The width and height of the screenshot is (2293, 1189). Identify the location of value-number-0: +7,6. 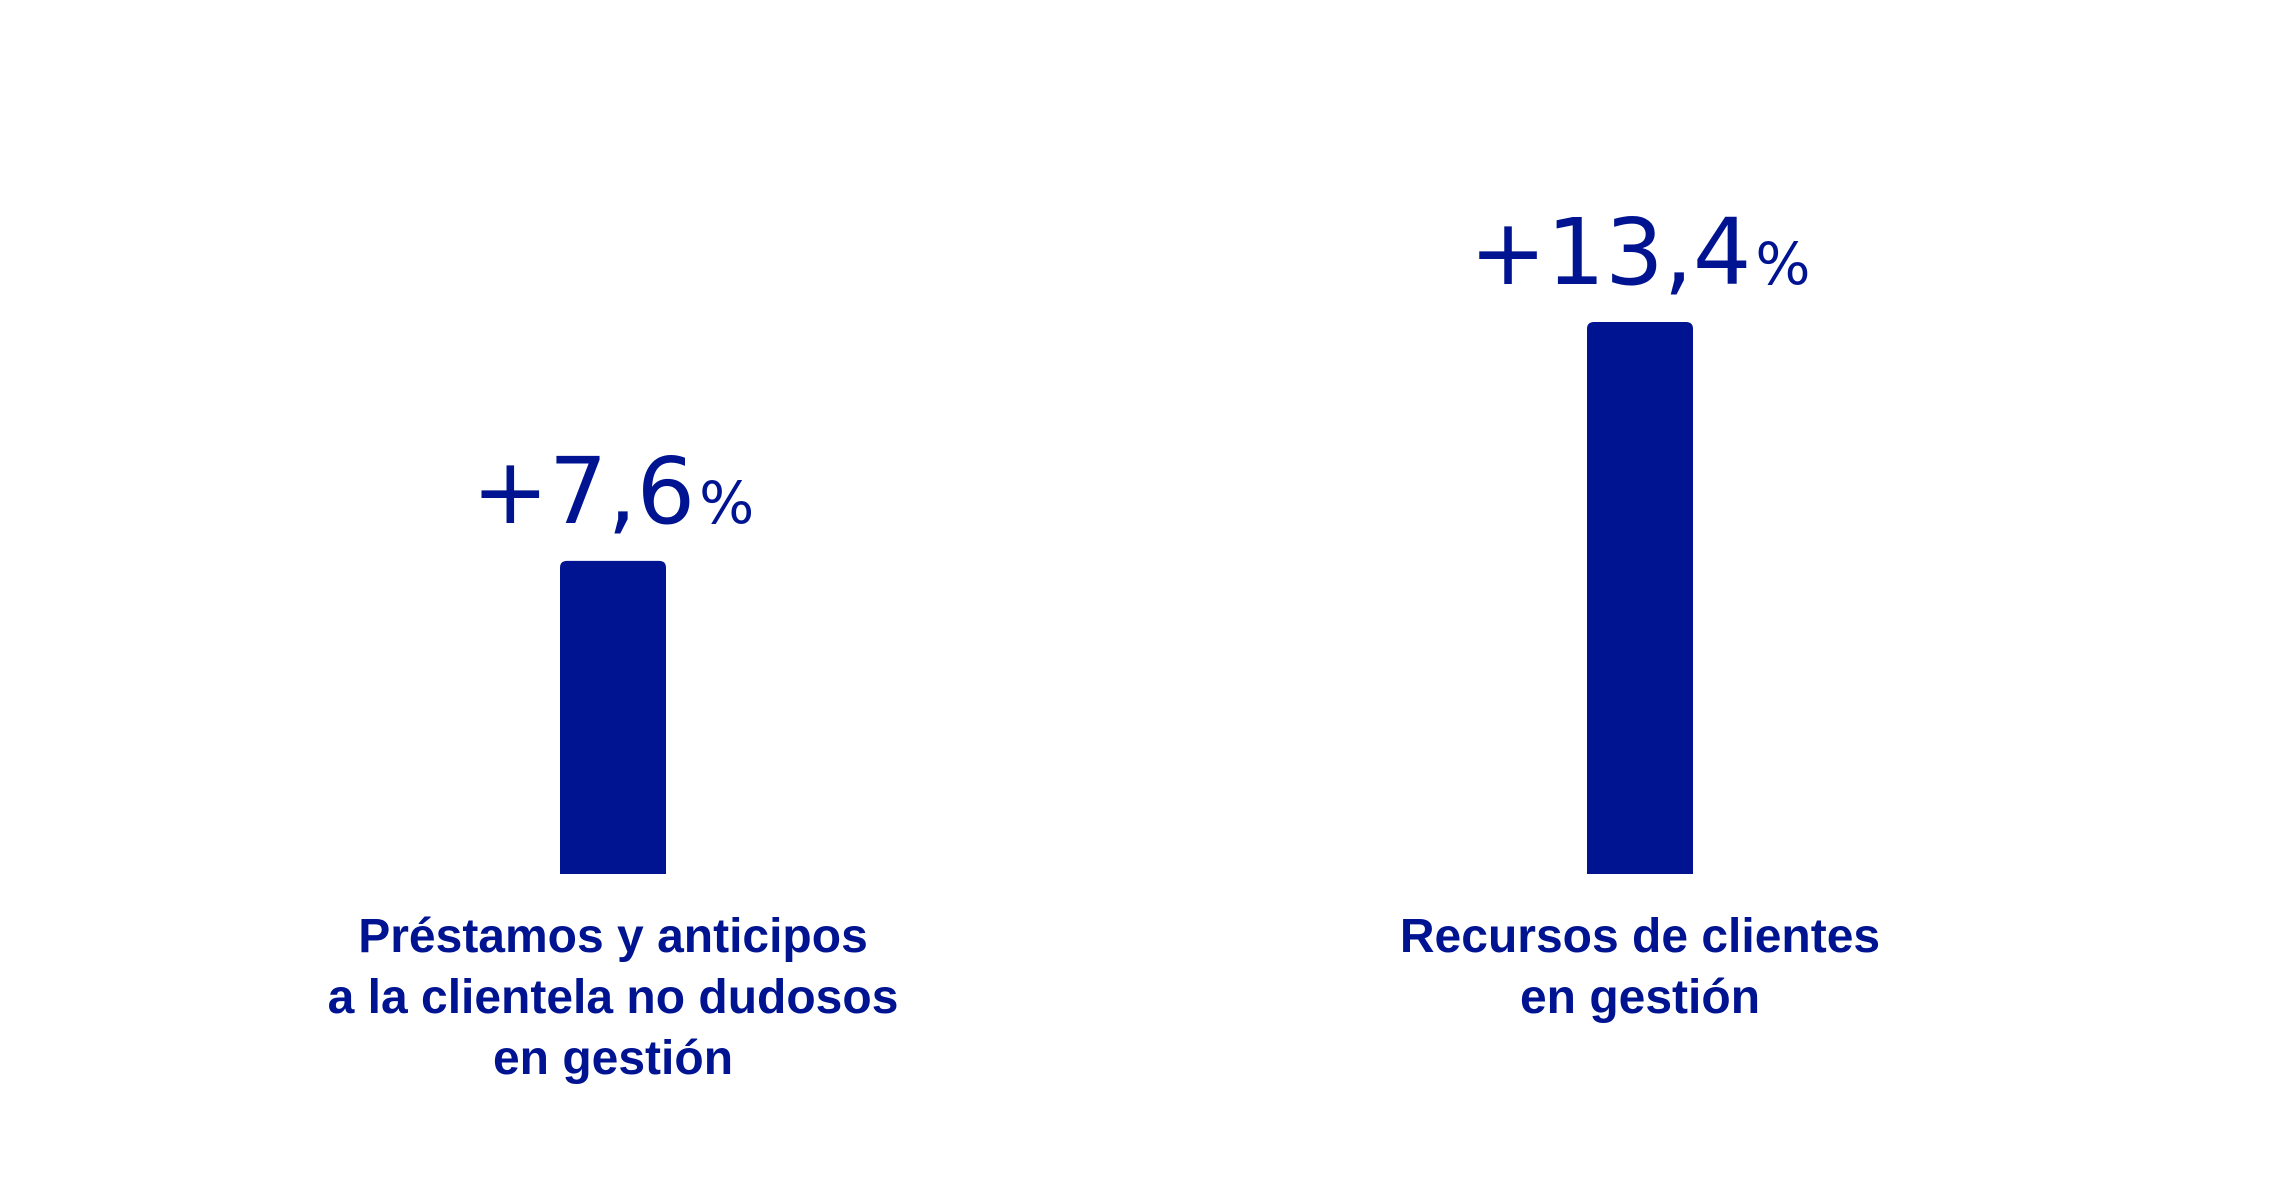
(583, 491).